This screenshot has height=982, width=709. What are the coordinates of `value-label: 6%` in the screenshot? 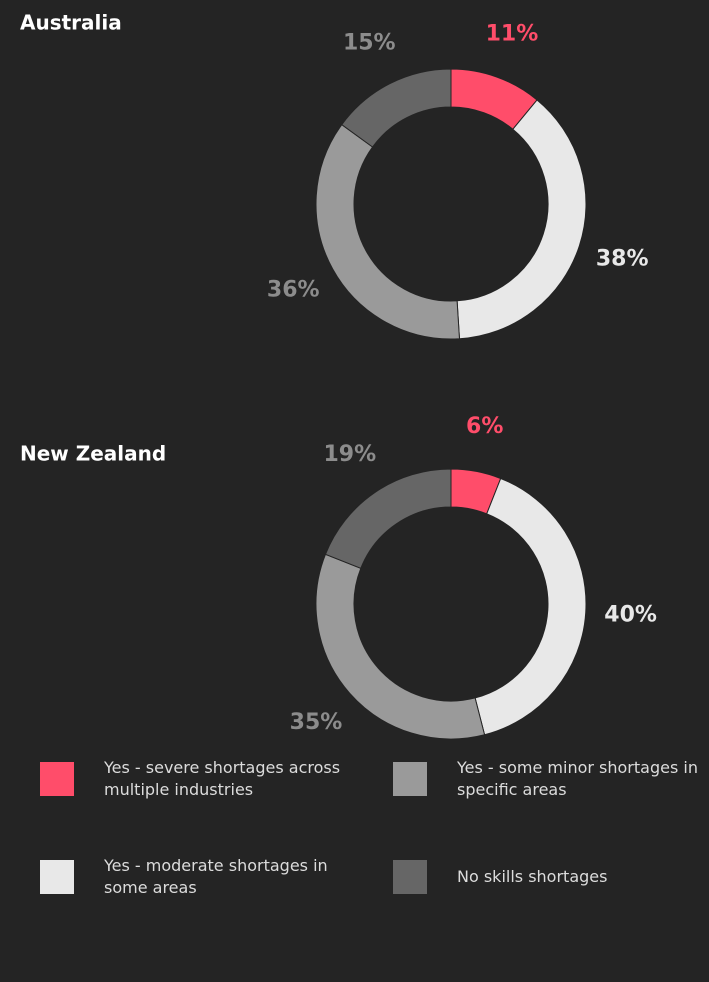 It's located at (484, 426).